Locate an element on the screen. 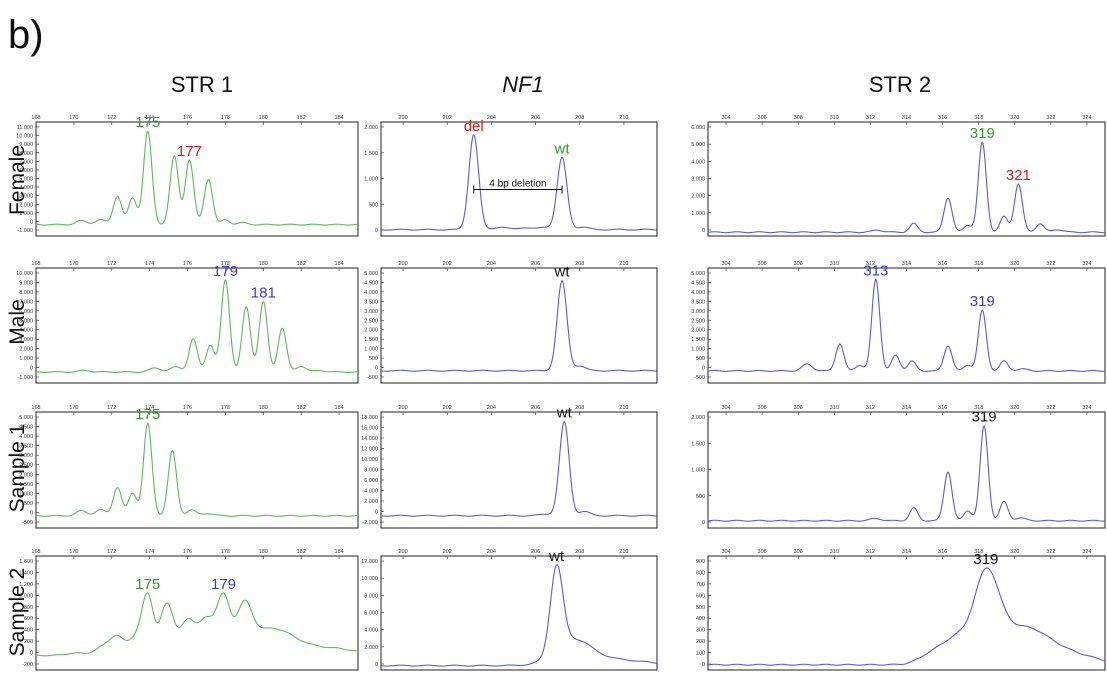 The width and height of the screenshot is (1107, 678). y-tick-label: 14.000 is located at coordinates (369, 439).